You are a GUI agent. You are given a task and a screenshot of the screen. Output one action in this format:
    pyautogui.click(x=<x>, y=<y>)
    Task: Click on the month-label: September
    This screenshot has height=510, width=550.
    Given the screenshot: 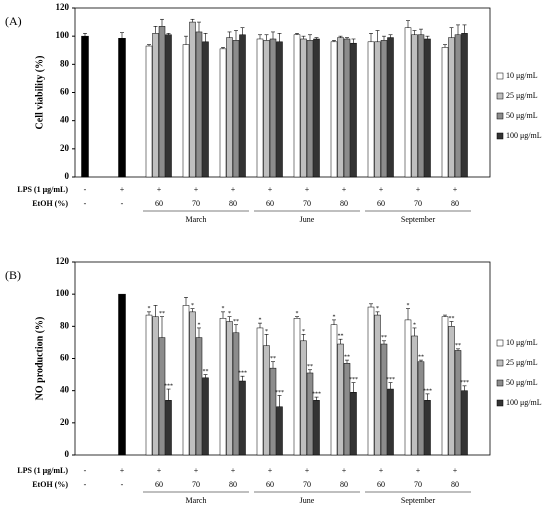 What is the action you would take?
    pyautogui.click(x=418, y=500)
    